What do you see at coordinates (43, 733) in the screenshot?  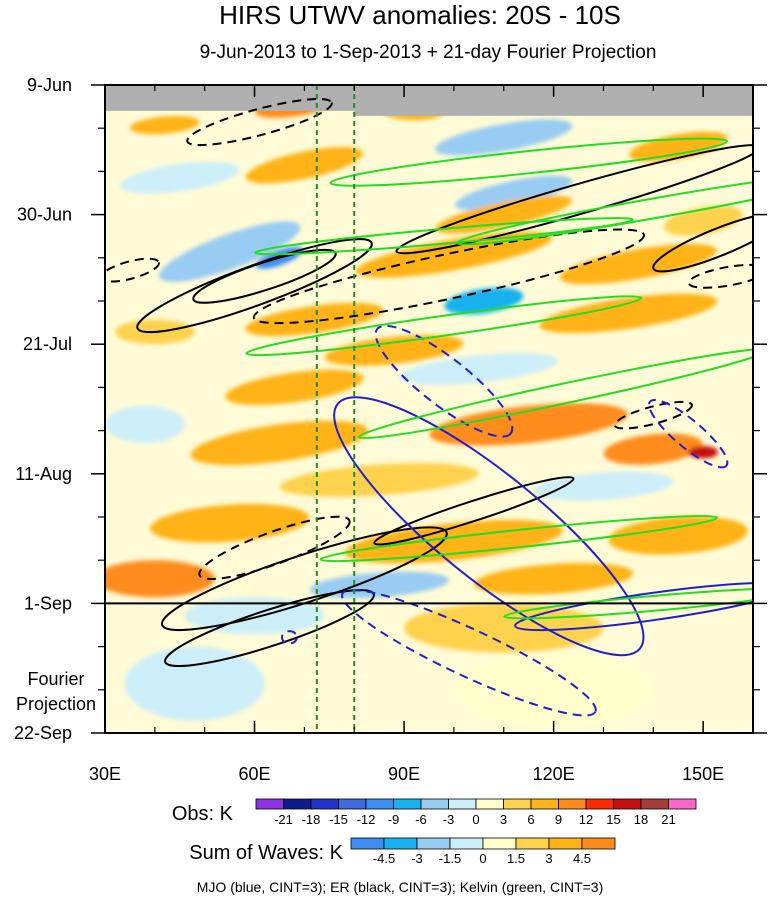 I see `y-tick-label-5: 22-Sep` at bounding box center [43, 733].